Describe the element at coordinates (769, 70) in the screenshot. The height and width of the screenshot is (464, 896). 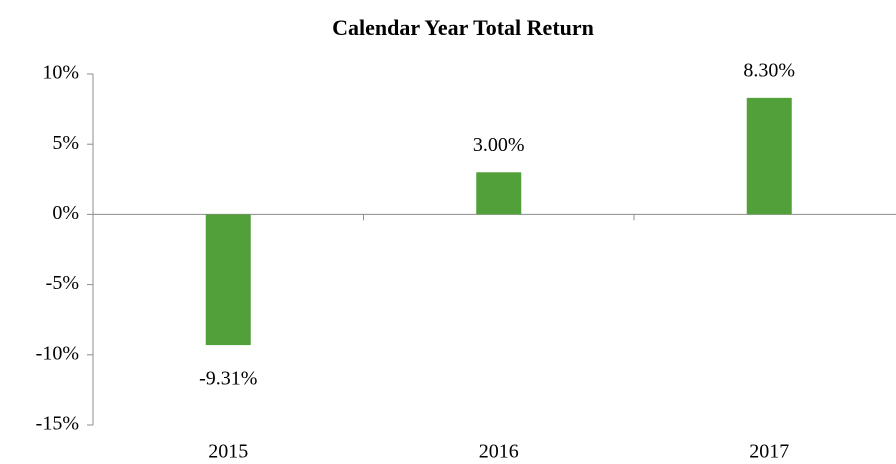
I see `data-label: 8.30%` at that location.